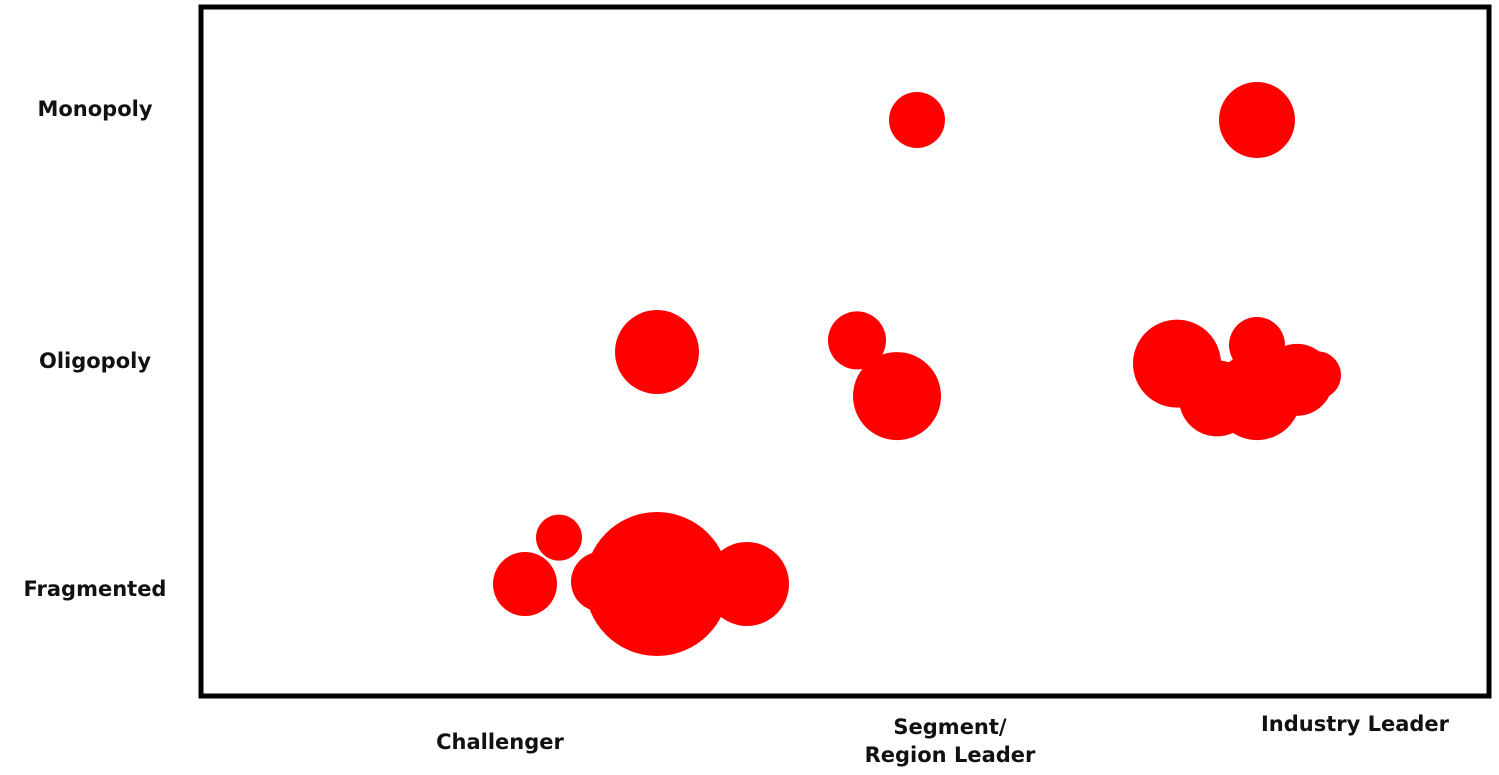 This screenshot has width=1499, height=775. Describe the element at coordinates (500, 742) in the screenshot. I see `x-tick-label-challenger: Challenger` at that location.